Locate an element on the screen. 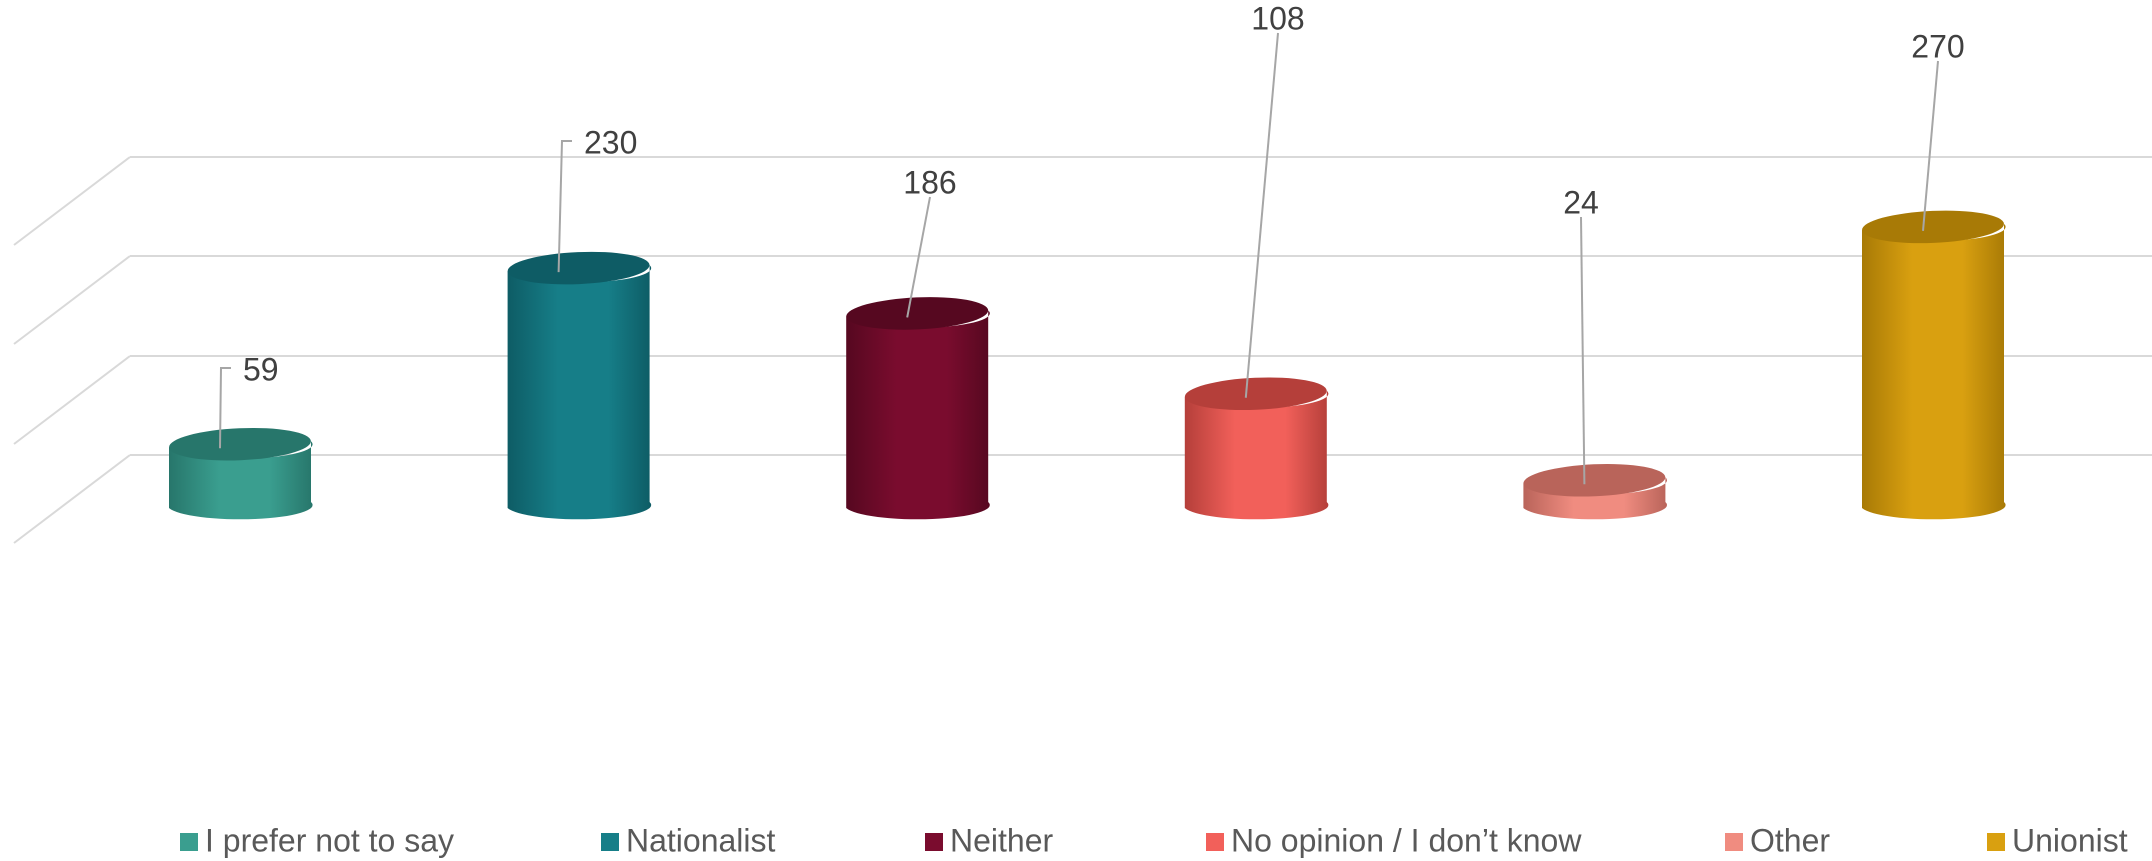 This screenshot has height=861, width=2152. legend-item: Unionist is located at coordinates (2057, 840).